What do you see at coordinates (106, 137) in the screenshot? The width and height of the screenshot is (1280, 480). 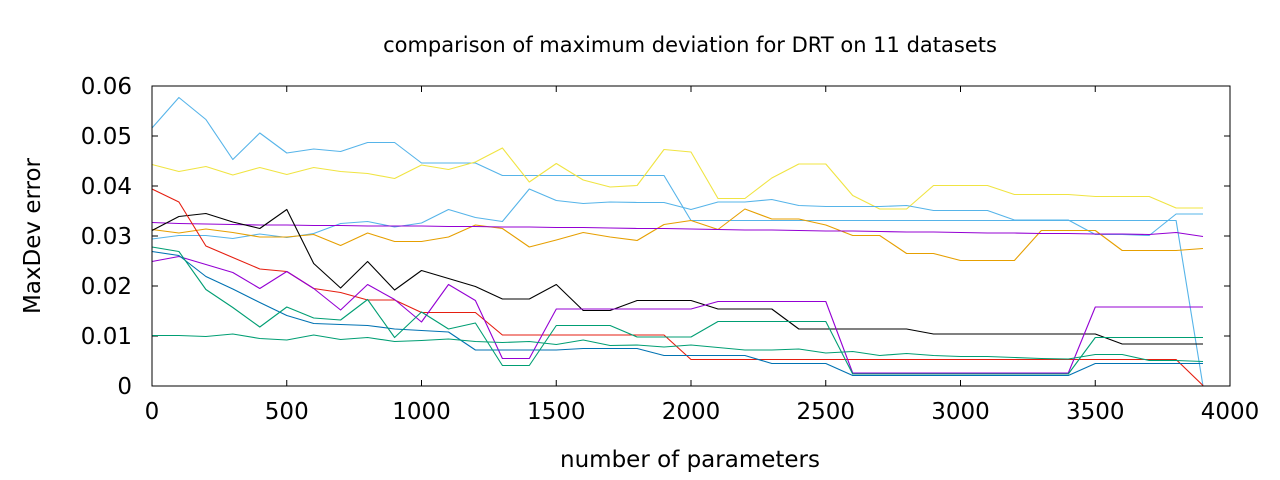 I see `y-tick-label: 0.05` at bounding box center [106, 137].